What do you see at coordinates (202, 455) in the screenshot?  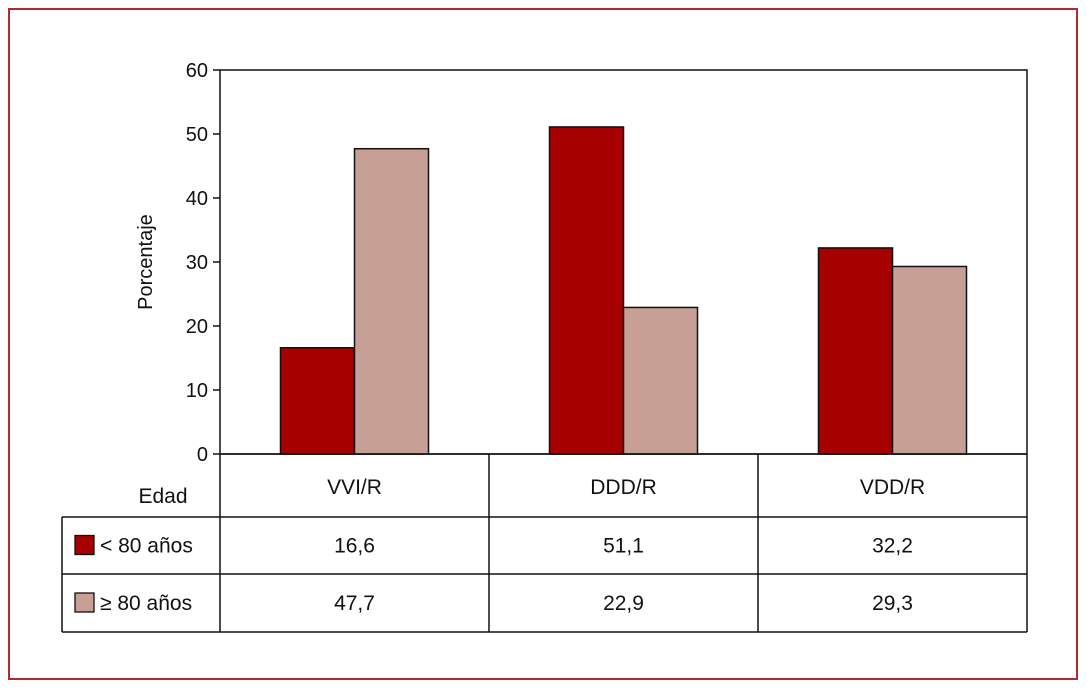 I see `y-tick-label: 0` at bounding box center [202, 455].